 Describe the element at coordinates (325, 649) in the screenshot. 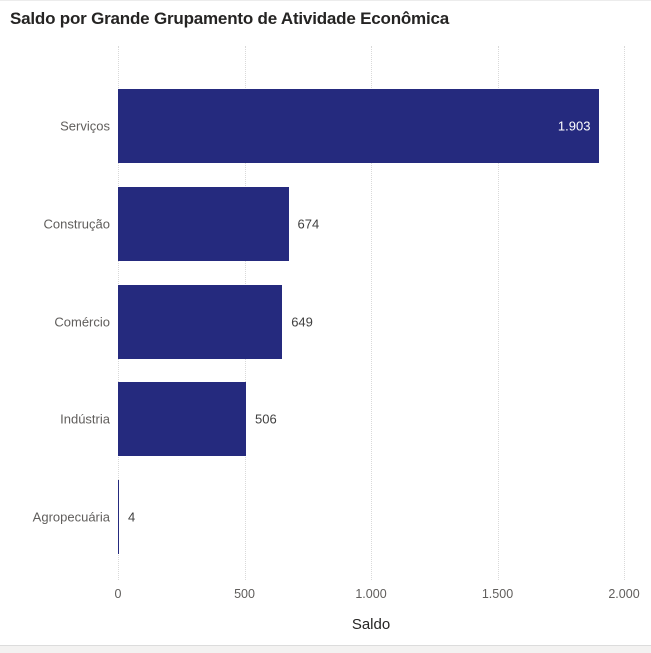

I see `page-footer-strip` at that location.